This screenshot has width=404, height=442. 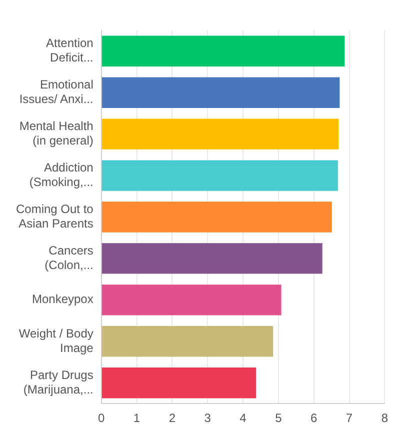 What do you see at coordinates (136, 418) in the screenshot?
I see `x-tick-label: 1` at bounding box center [136, 418].